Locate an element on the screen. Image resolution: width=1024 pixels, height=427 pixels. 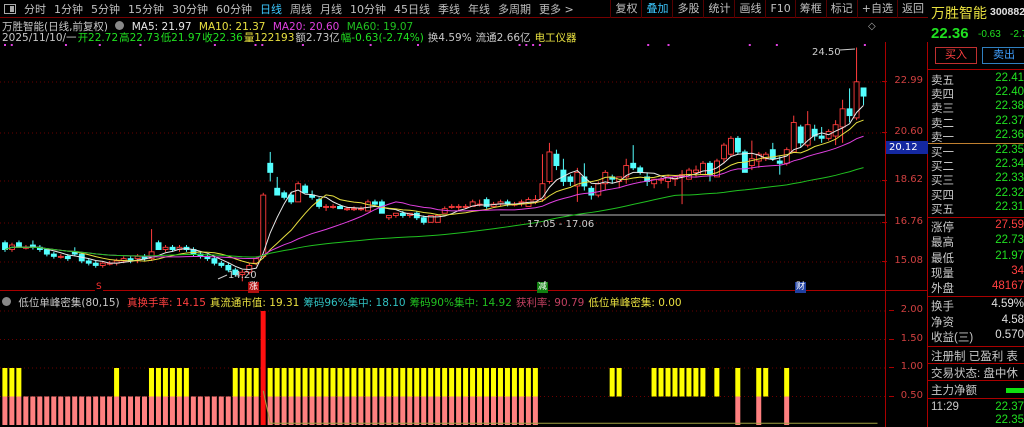
tab-period: 10分钟 is located at coordinates (368, 9).